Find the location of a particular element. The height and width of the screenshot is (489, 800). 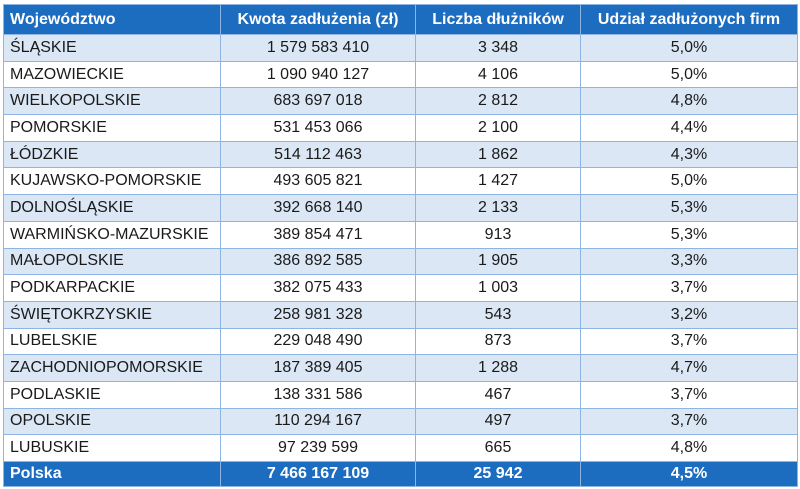

debtor-count-cell: 543 is located at coordinates (498, 314).